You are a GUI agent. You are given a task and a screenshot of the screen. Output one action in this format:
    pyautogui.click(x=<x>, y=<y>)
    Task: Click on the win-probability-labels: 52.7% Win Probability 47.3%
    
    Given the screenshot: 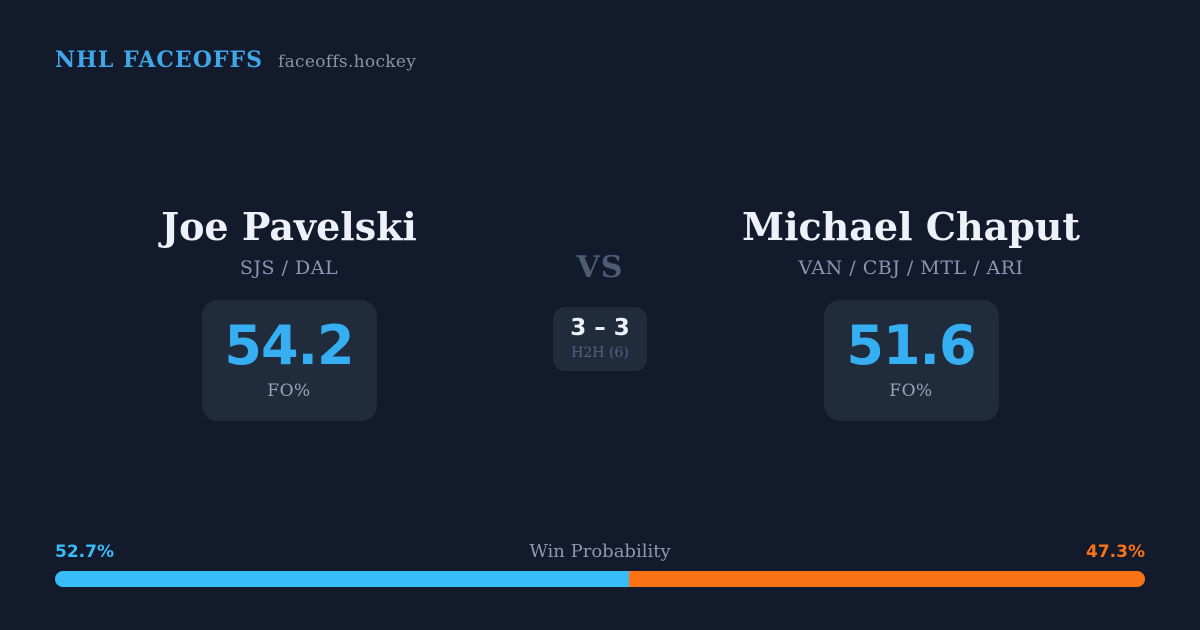 What is the action you would take?
    pyautogui.click(x=600, y=551)
    